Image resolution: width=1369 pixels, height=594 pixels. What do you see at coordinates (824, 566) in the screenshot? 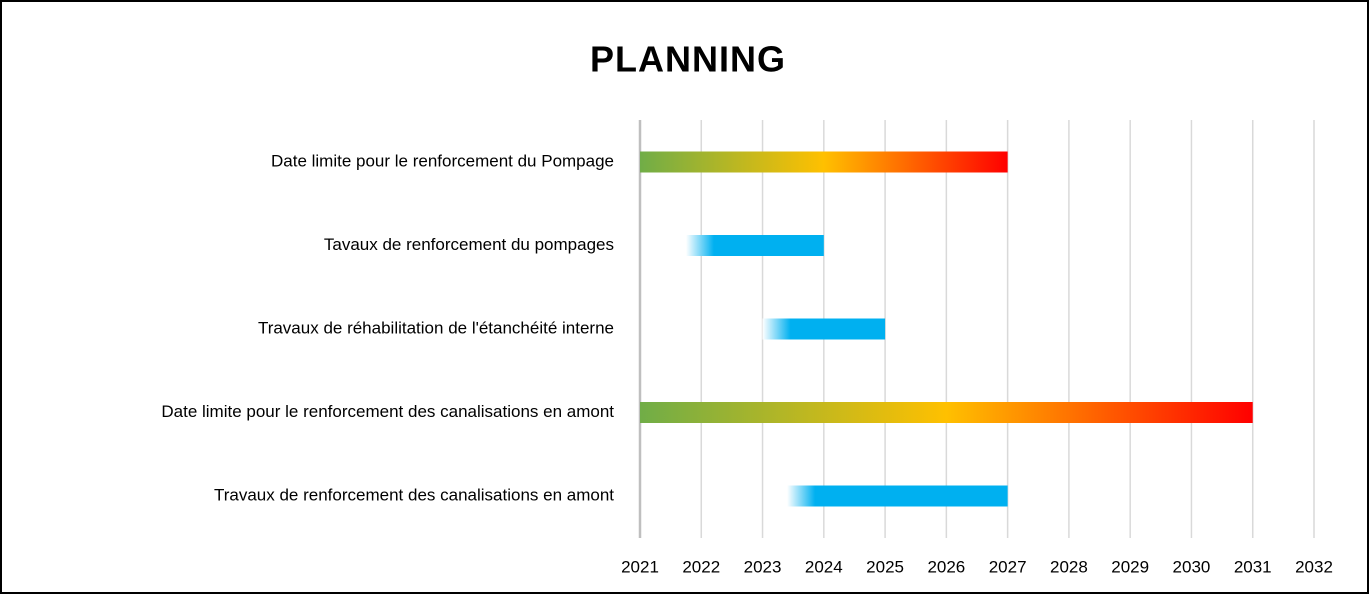
I see `x-tick-label: 2024` at bounding box center [824, 566].